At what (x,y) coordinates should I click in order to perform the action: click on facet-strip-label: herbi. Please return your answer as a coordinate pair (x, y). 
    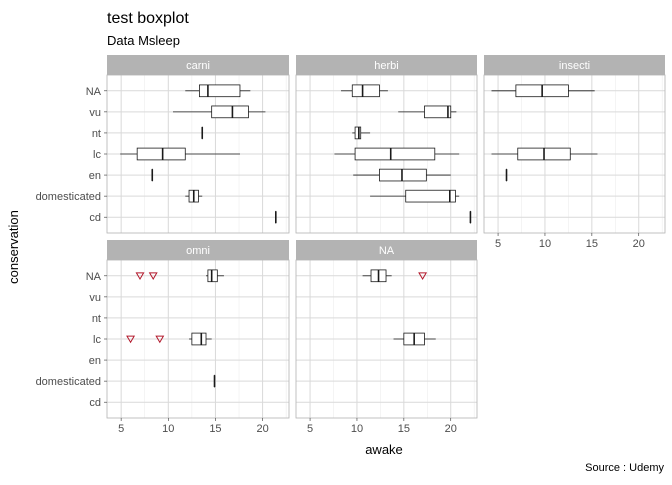
    Looking at the image, I should click on (386, 66).